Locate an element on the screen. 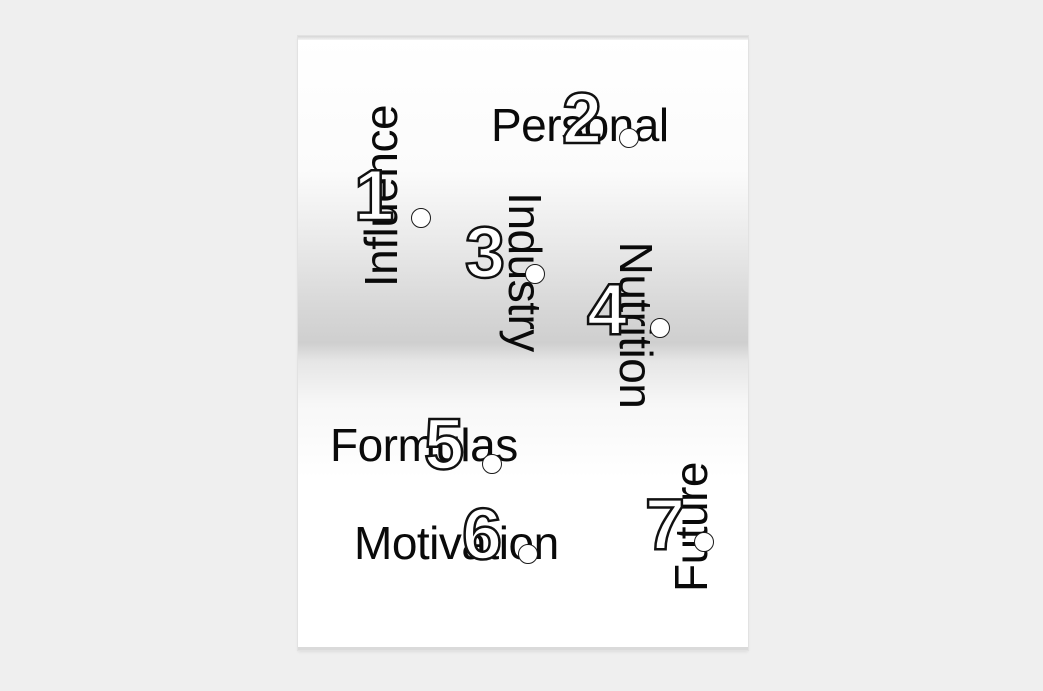 This screenshot has width=1043, height=691. number-4: 4 is located at coordinates (607, 310).